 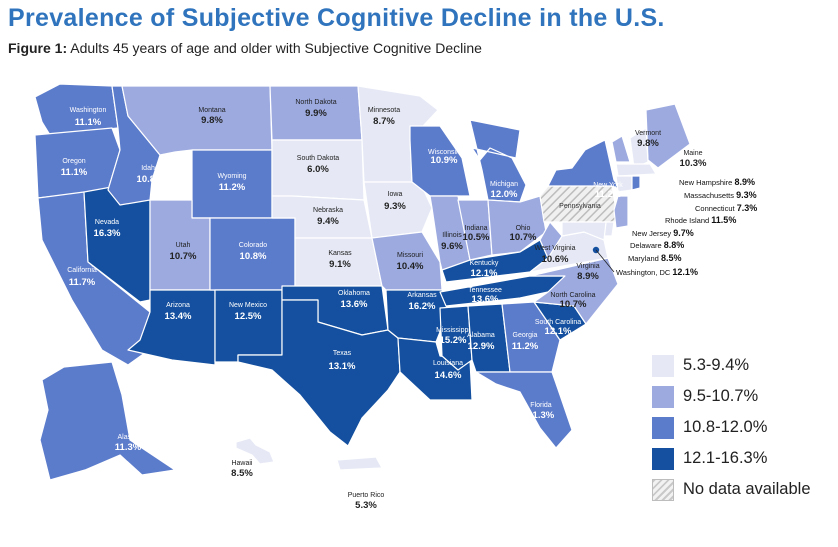 I want to click on state-name-label: Oklahoma, so click(x=354, y=293).